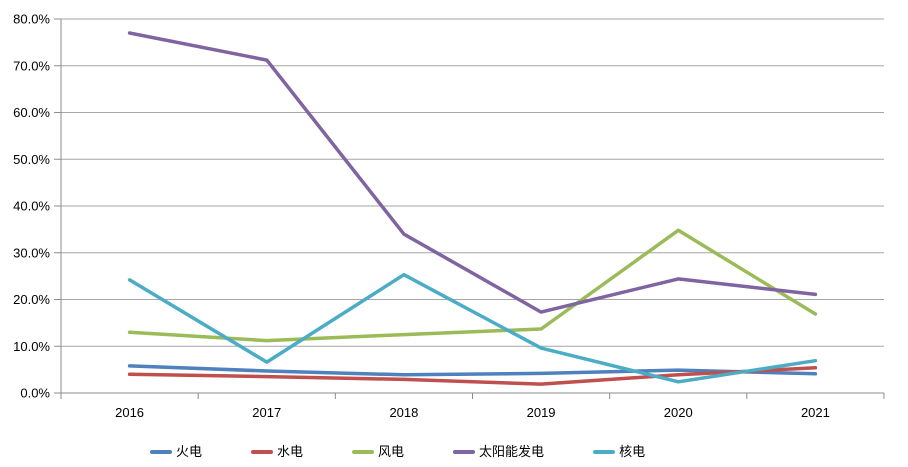 This screenshot has width=908, height=467. What do you see at coordinates (512, 451) in the screenshot?
I see `legend-label: 太阳能发电` at bounding box center [512, 451].